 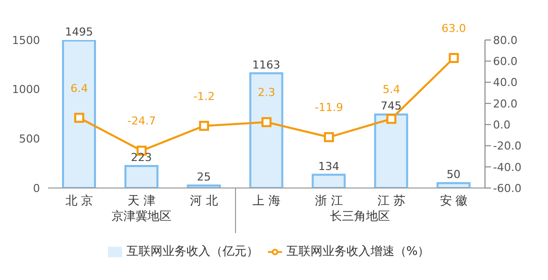 I want to click on legend-label: 互联网业务收入增速（%）, so click(x=358, y=251).